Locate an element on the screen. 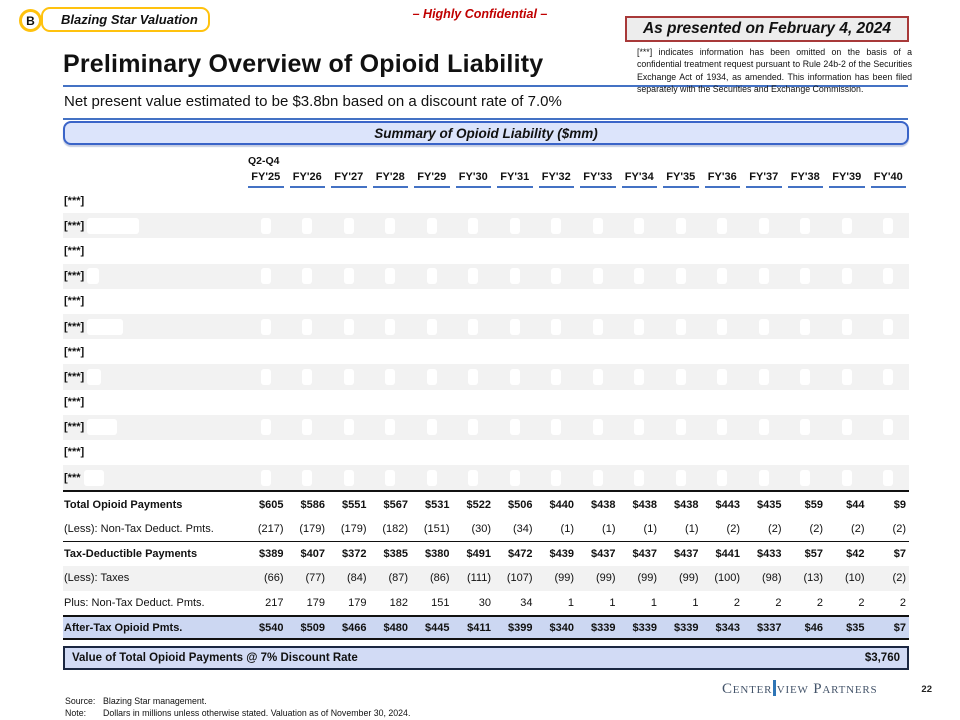  summary-value: (87) is located at coordinates (398, 578).